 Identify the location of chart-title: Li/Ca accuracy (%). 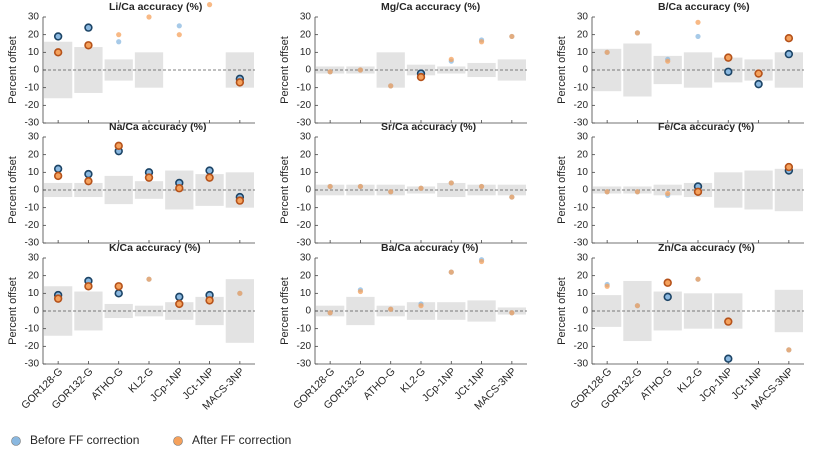
(155, 7).